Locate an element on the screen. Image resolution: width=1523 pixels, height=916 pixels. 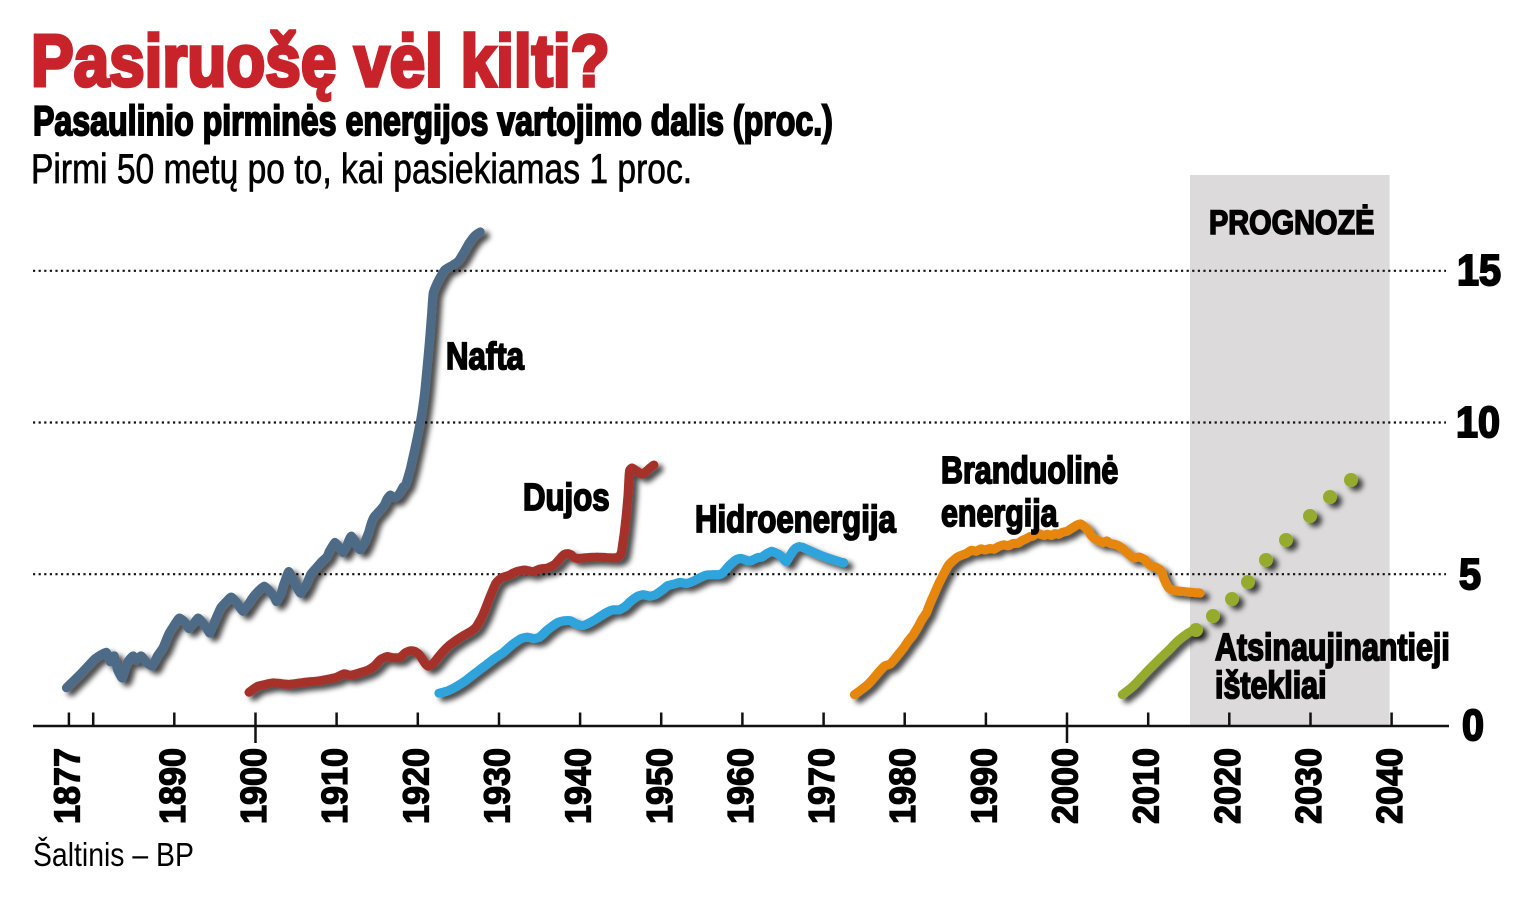
svg-text: 2030 is located at coordinates (1309, 786).